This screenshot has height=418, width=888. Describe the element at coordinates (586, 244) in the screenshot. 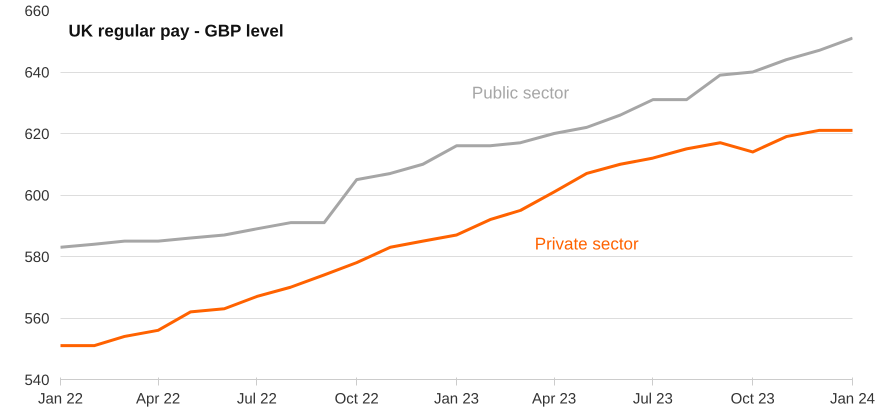

I see `series-label: Private sector` at that location.